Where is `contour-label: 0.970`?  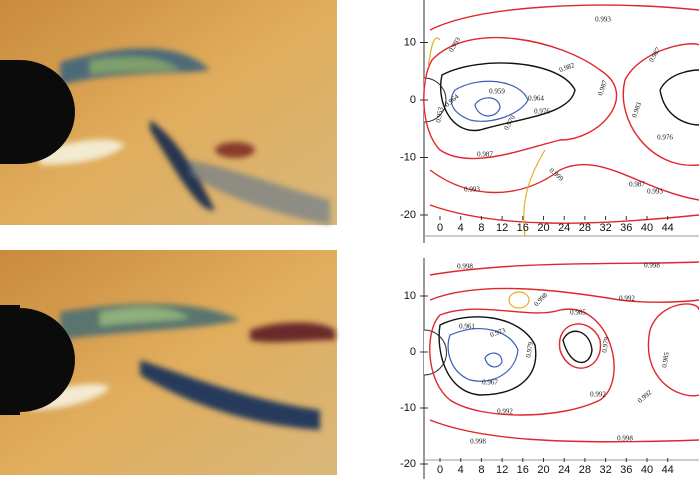 contour-label: 0.970 is located at coordinates (509, 123).